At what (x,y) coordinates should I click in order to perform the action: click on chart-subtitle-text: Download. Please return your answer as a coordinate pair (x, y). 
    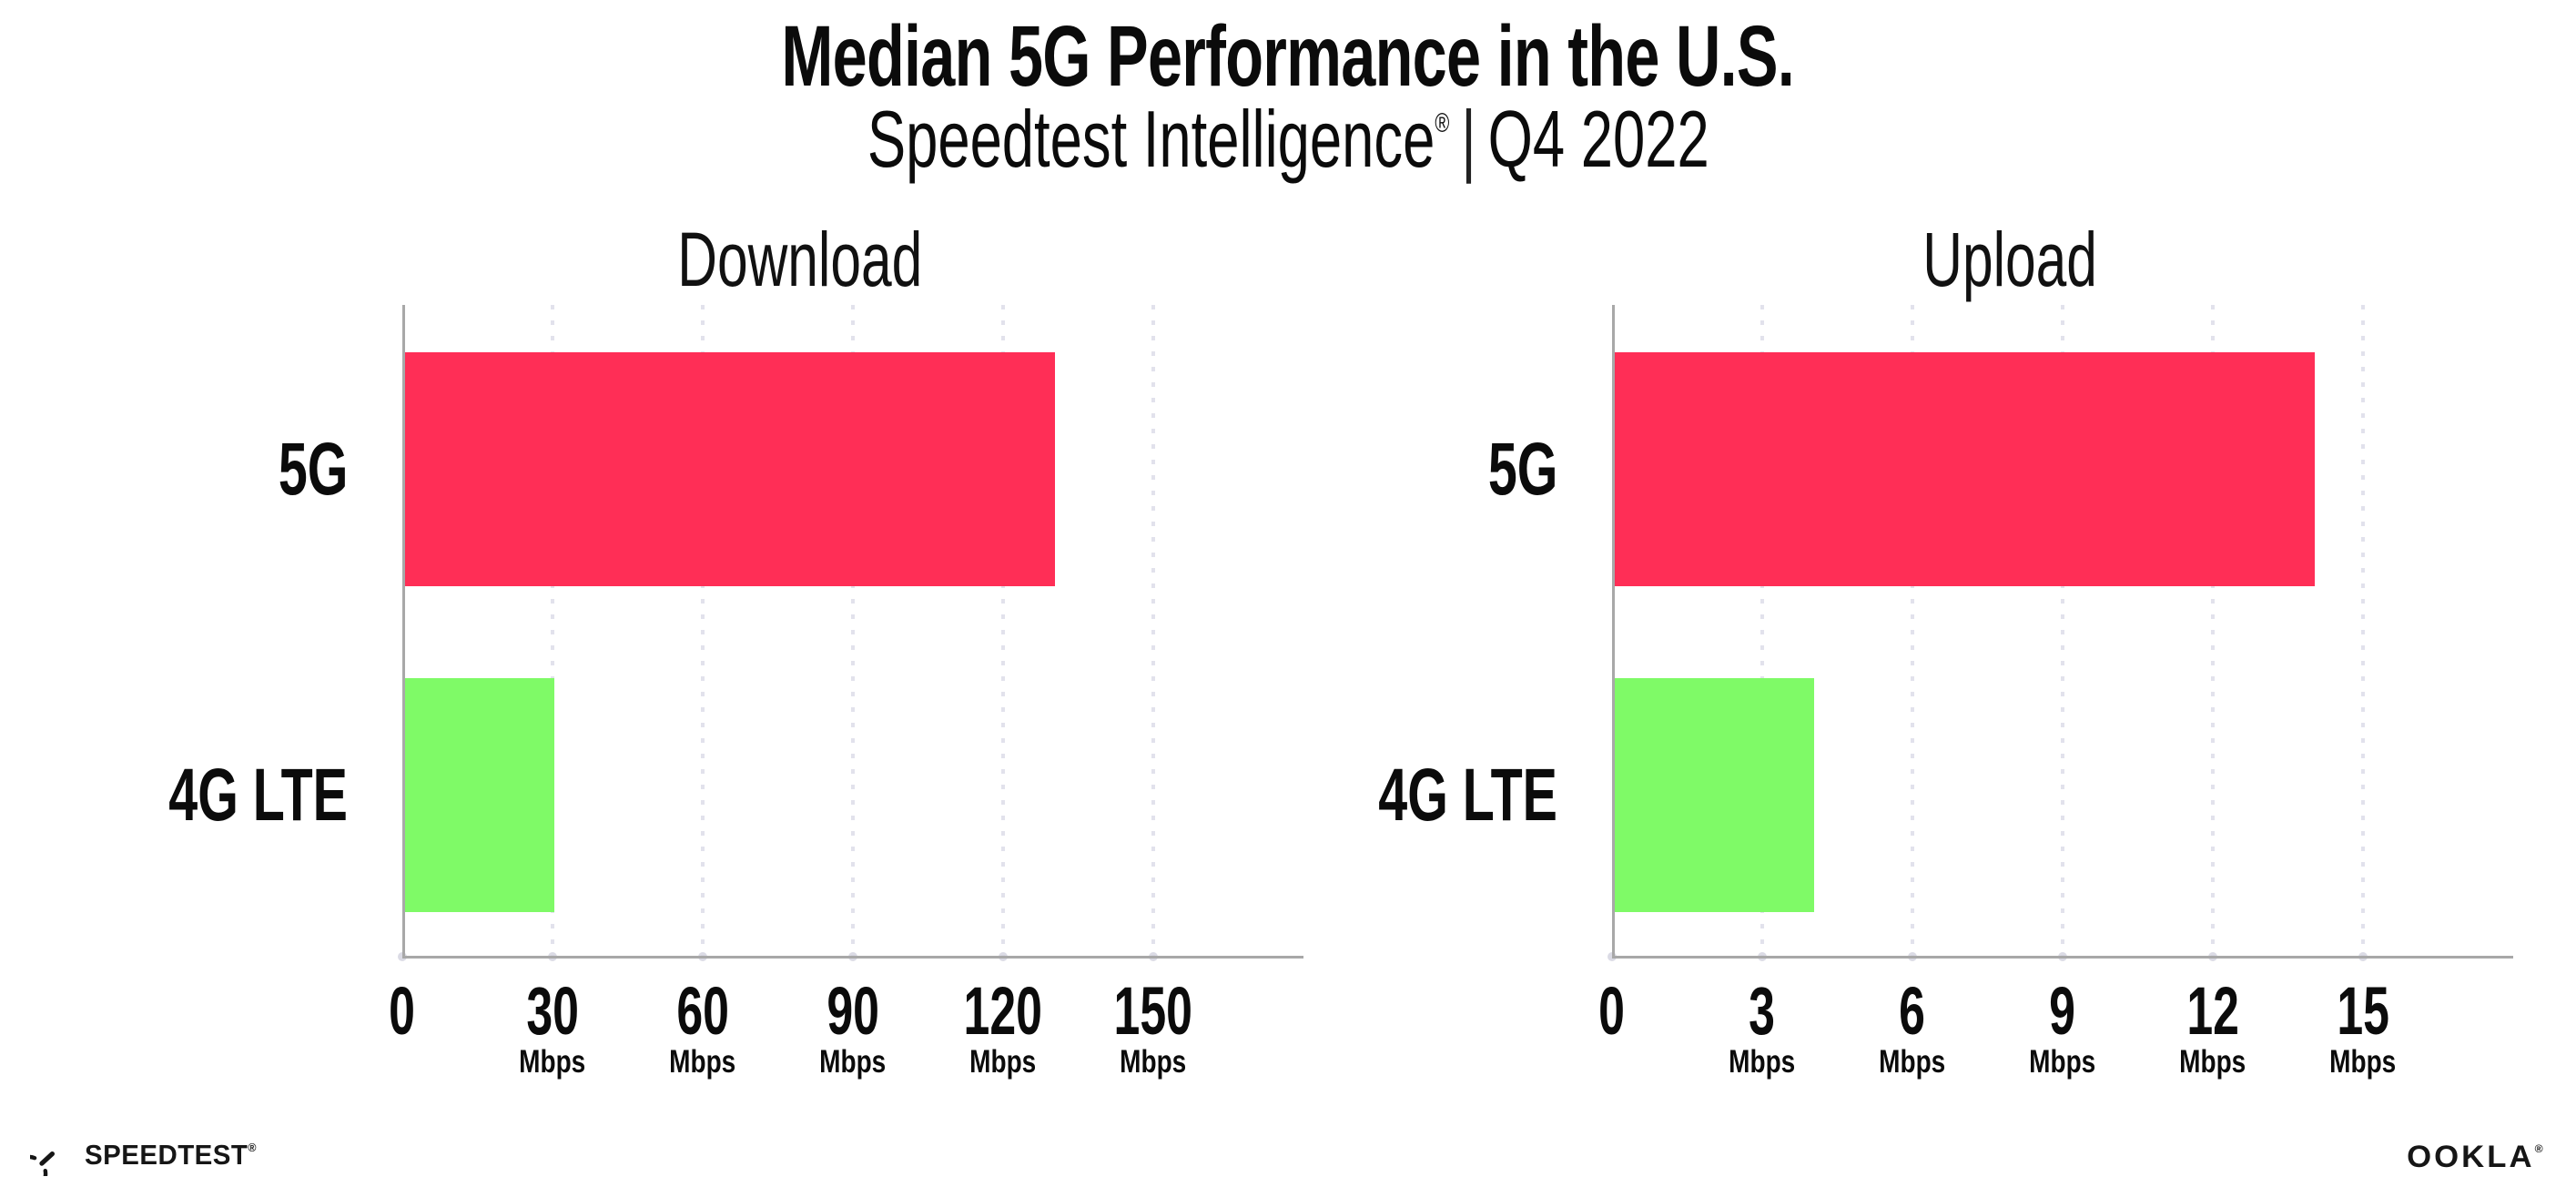
    Looking at the image, I should click on (800, 259).